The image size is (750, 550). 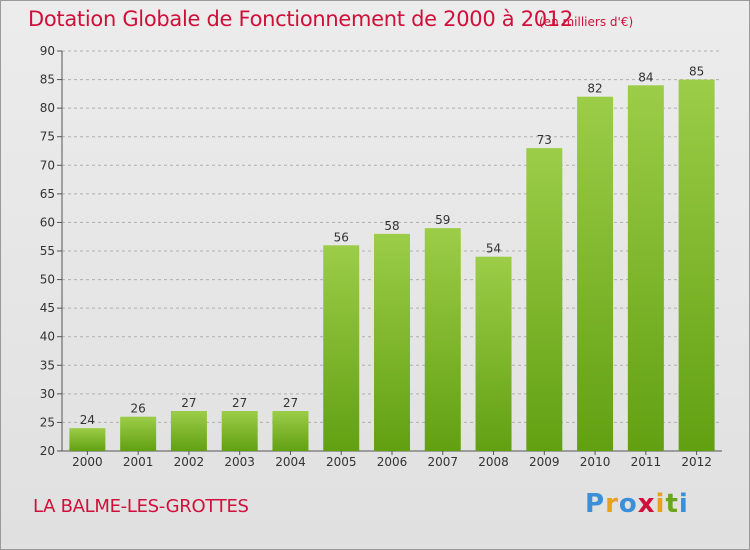 I want to click on bar-value-label: 24, so click(x=87, y=420).